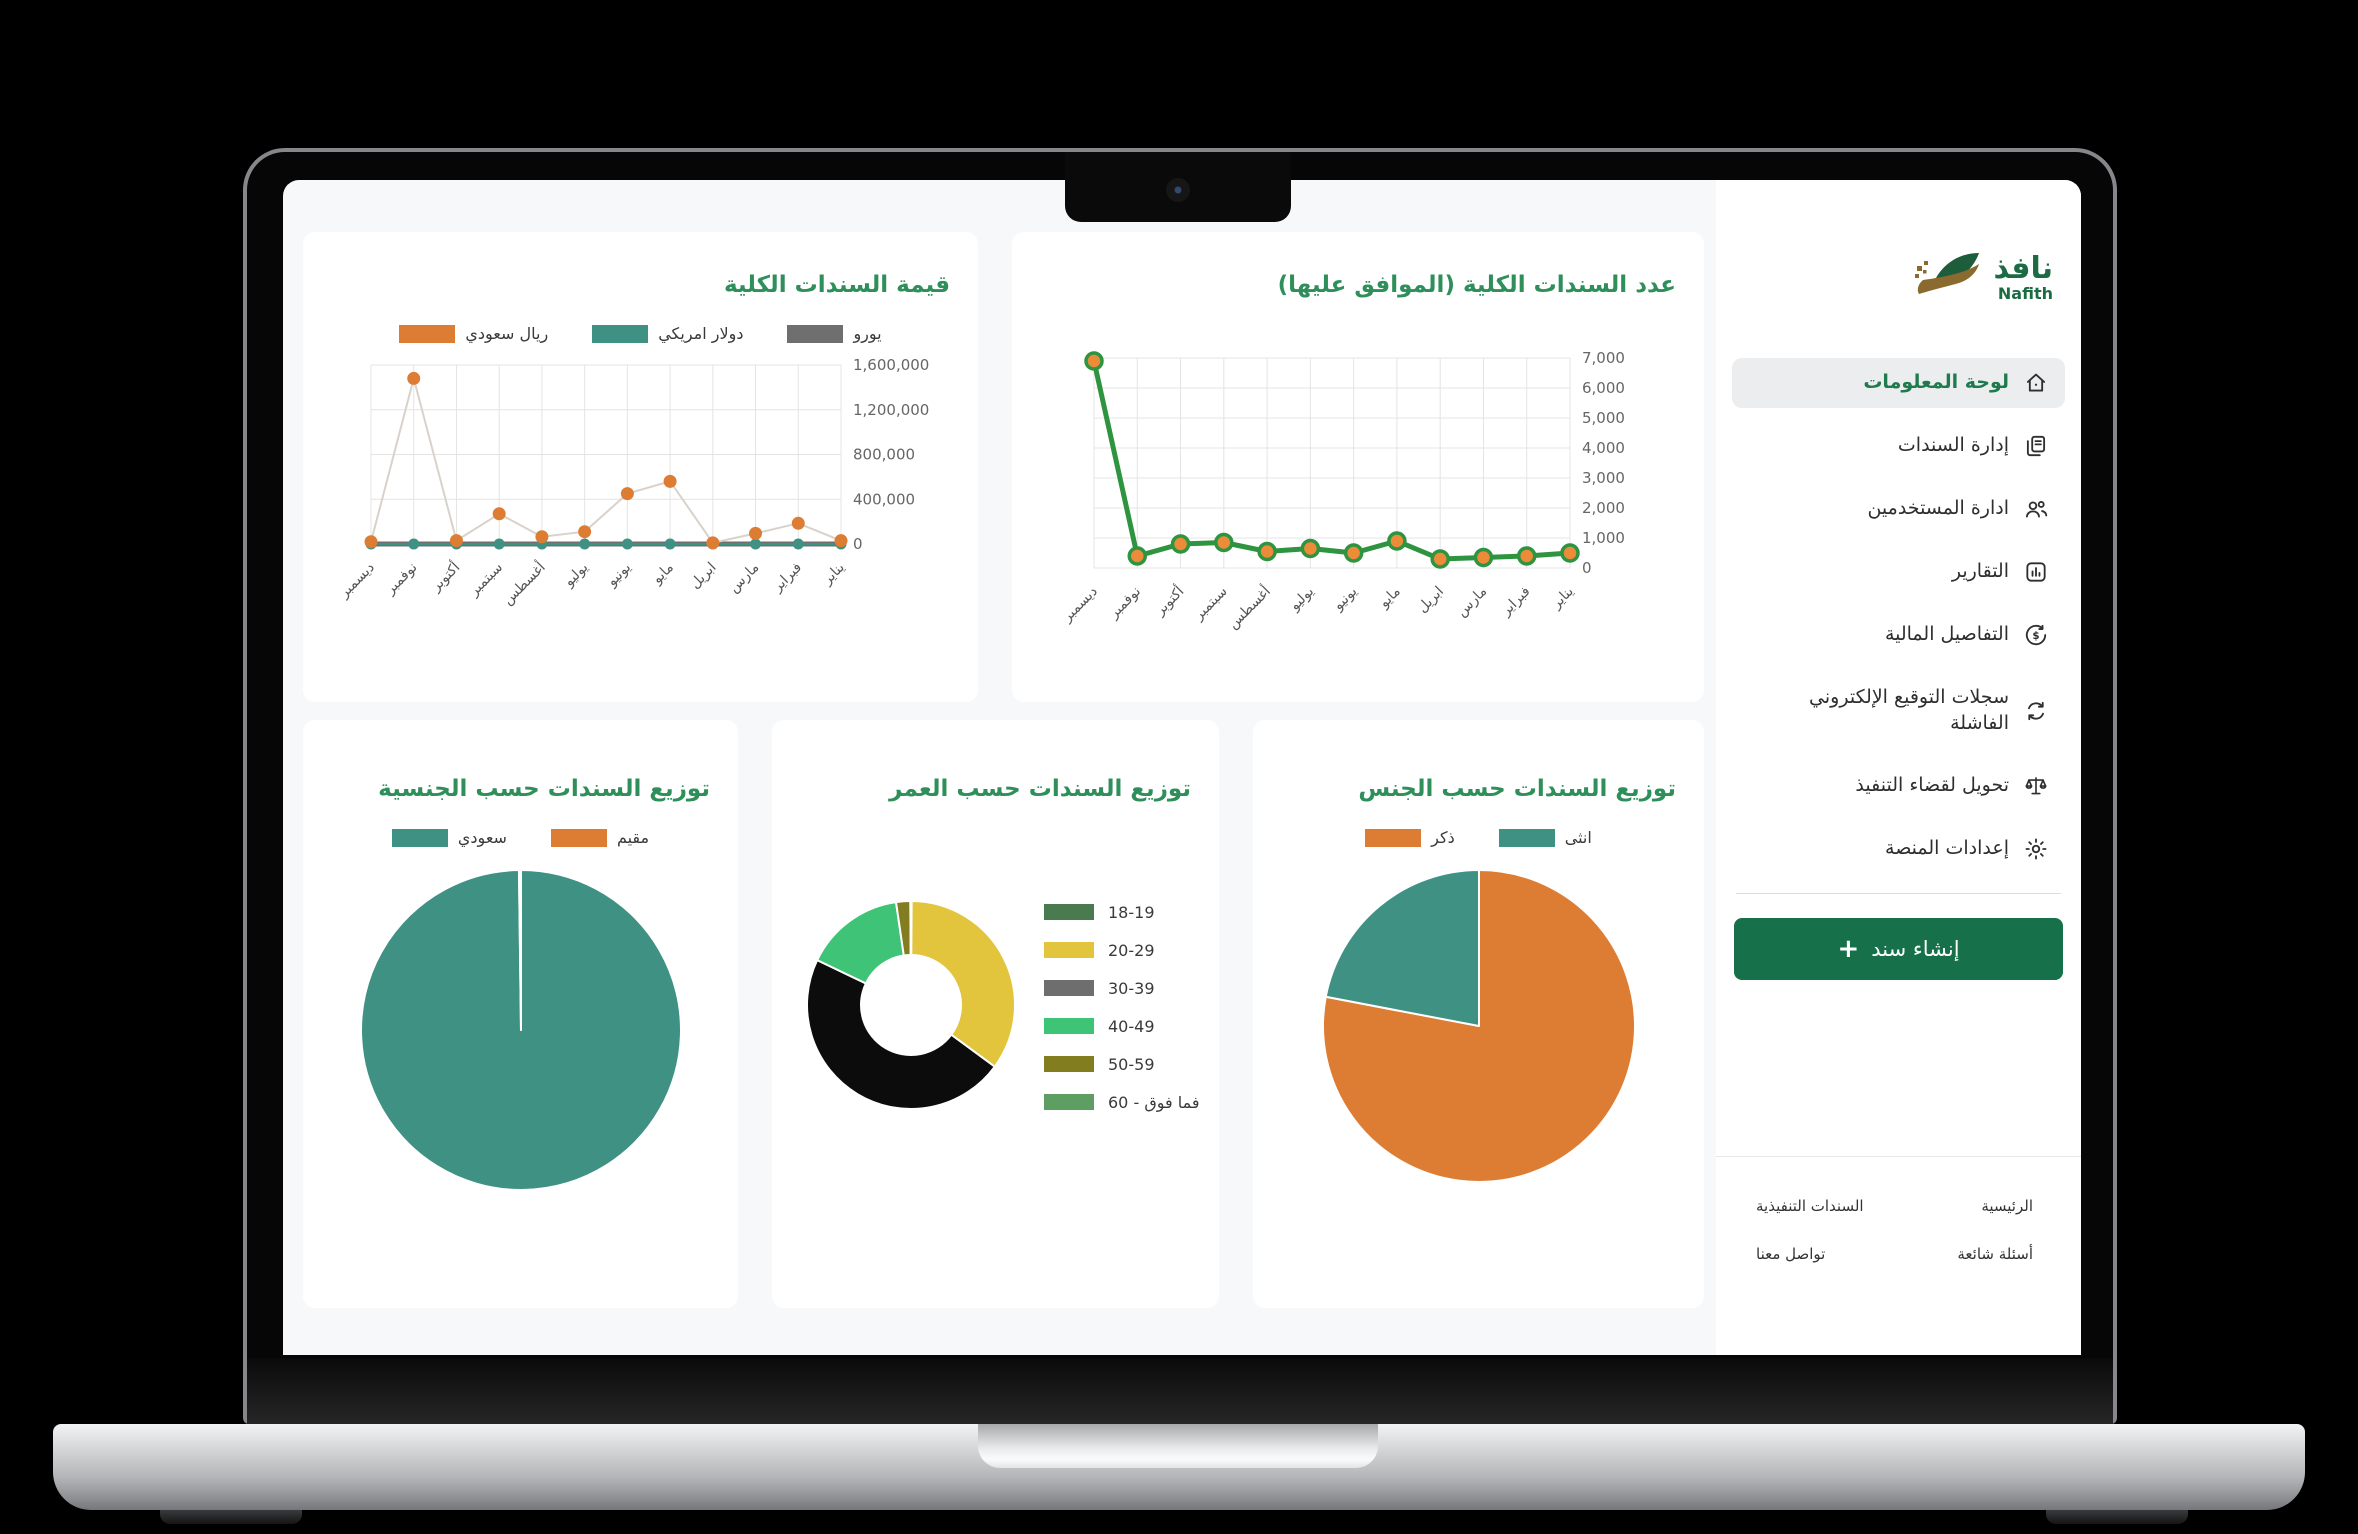  I want to click on laptop-notch, so click(1178, 187).